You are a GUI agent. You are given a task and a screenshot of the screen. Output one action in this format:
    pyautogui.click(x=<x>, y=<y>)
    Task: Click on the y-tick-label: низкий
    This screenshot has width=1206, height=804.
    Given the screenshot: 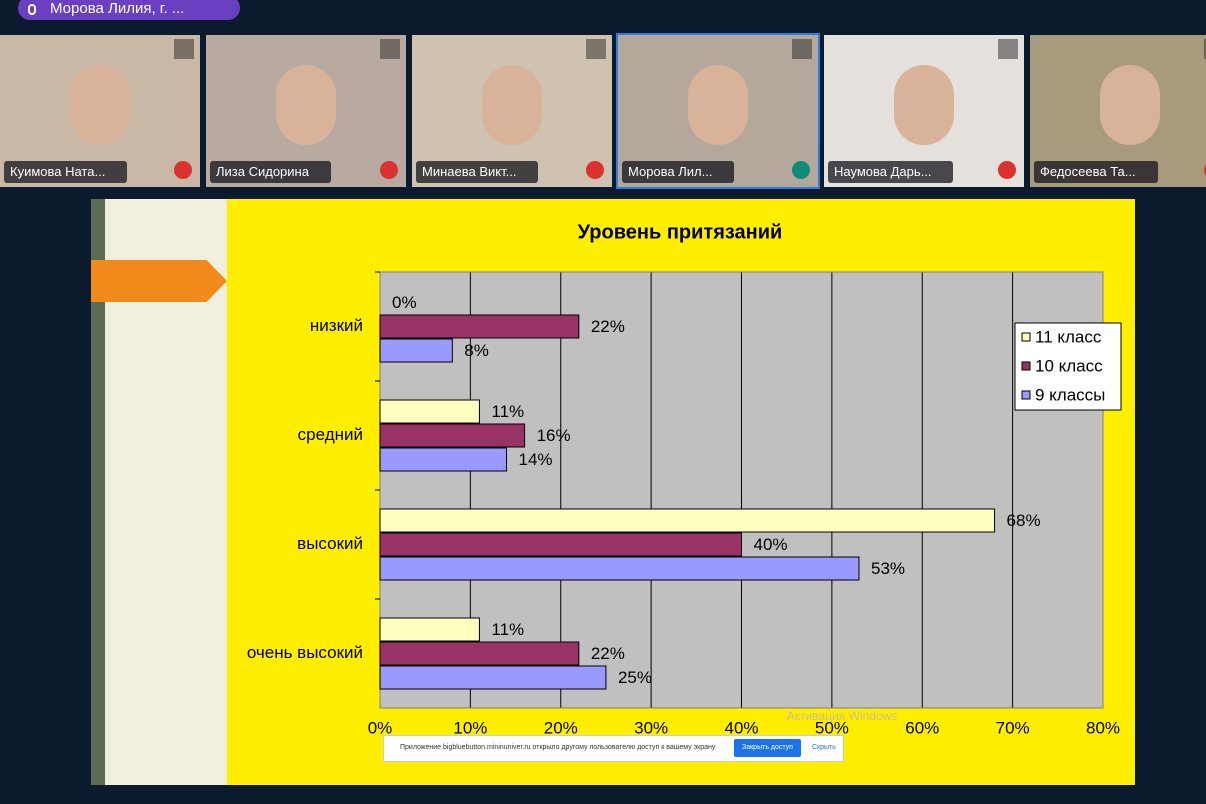 What is the action you would take?
    pyautogui.click(x=336, y=325)
    